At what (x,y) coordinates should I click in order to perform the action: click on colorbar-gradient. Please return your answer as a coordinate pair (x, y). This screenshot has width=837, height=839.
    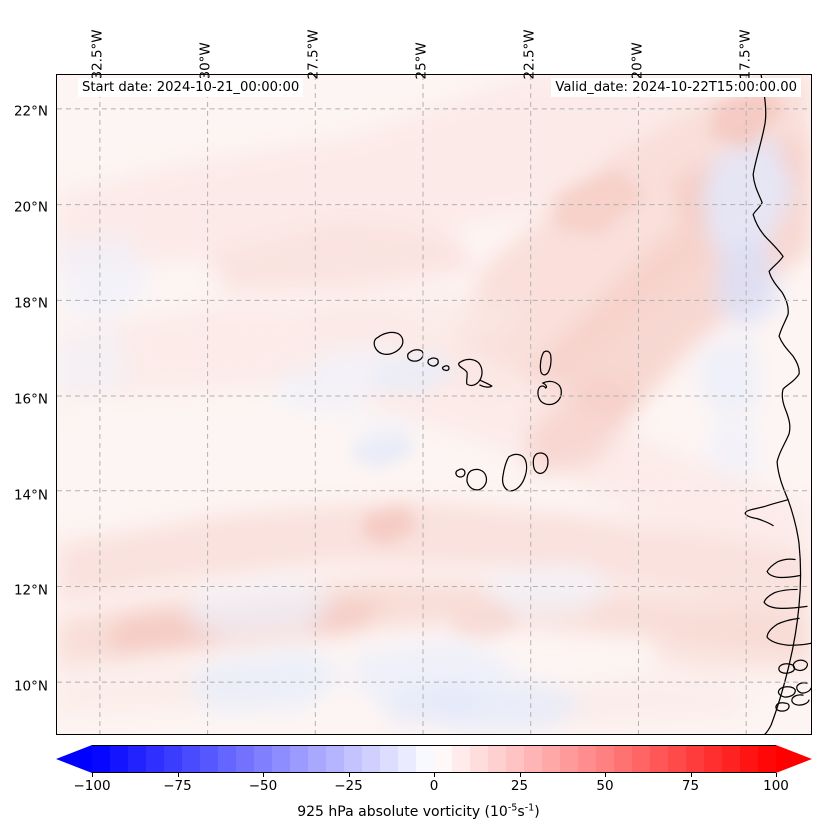
    Looking at the image, I should click on (434, 759).